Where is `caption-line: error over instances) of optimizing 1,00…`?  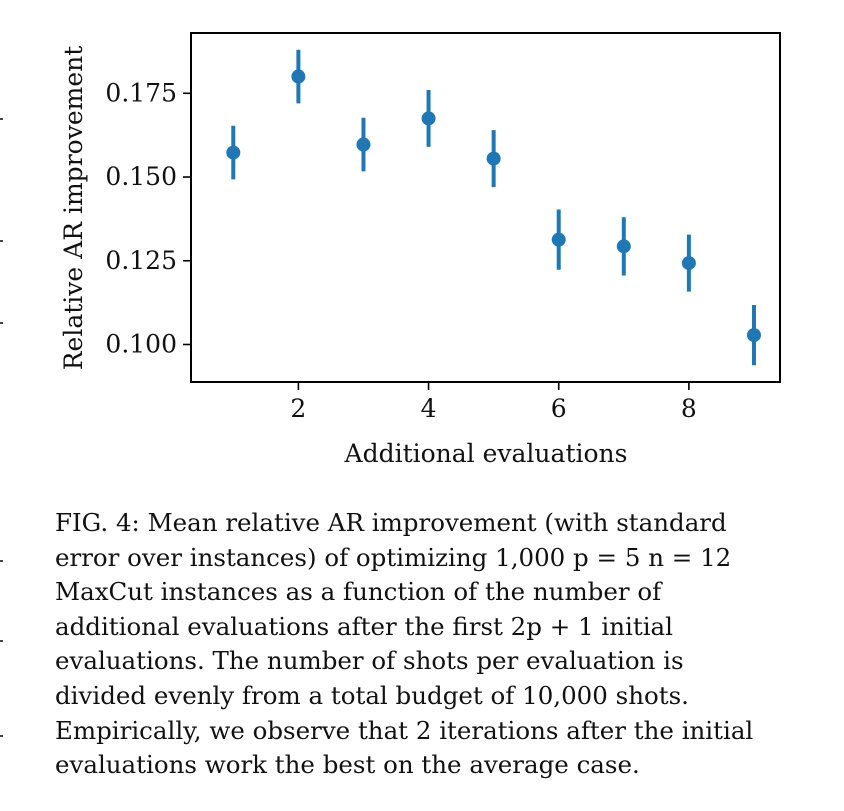
caption-line: error over instances) of optimizing 1,00… is located at coordinates (393, 557).